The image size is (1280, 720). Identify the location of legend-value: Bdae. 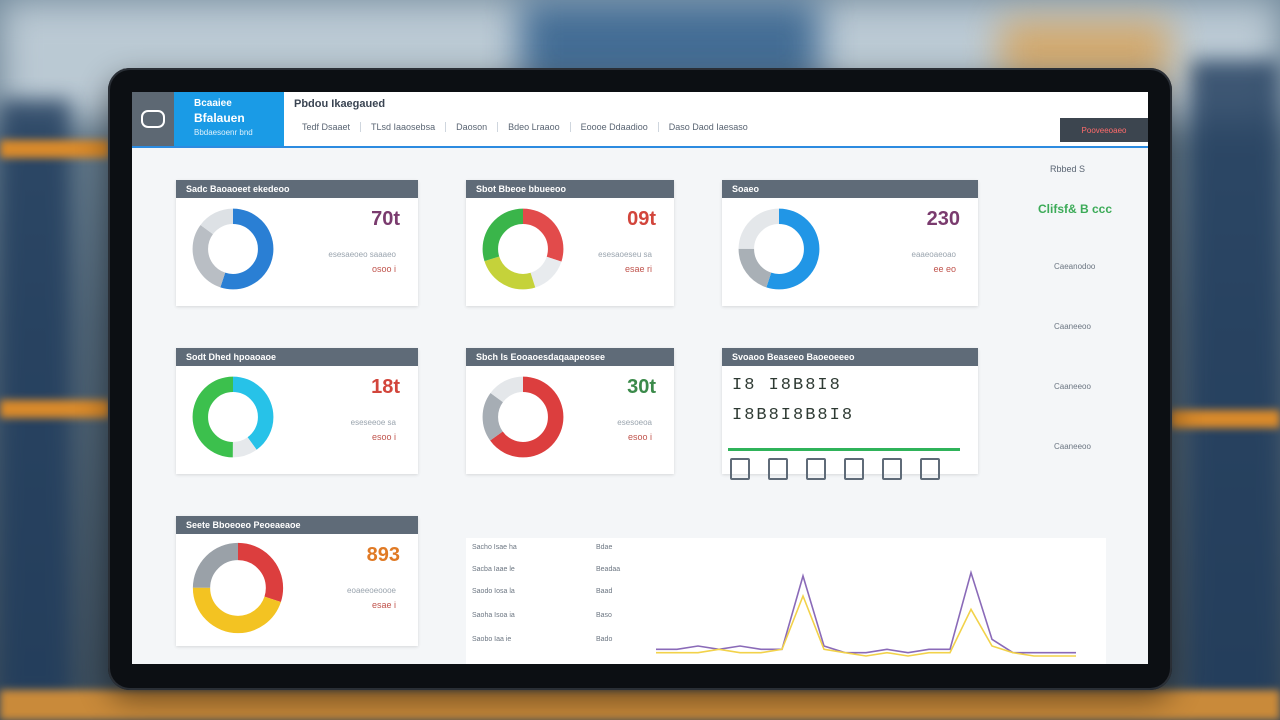
(604, 547).